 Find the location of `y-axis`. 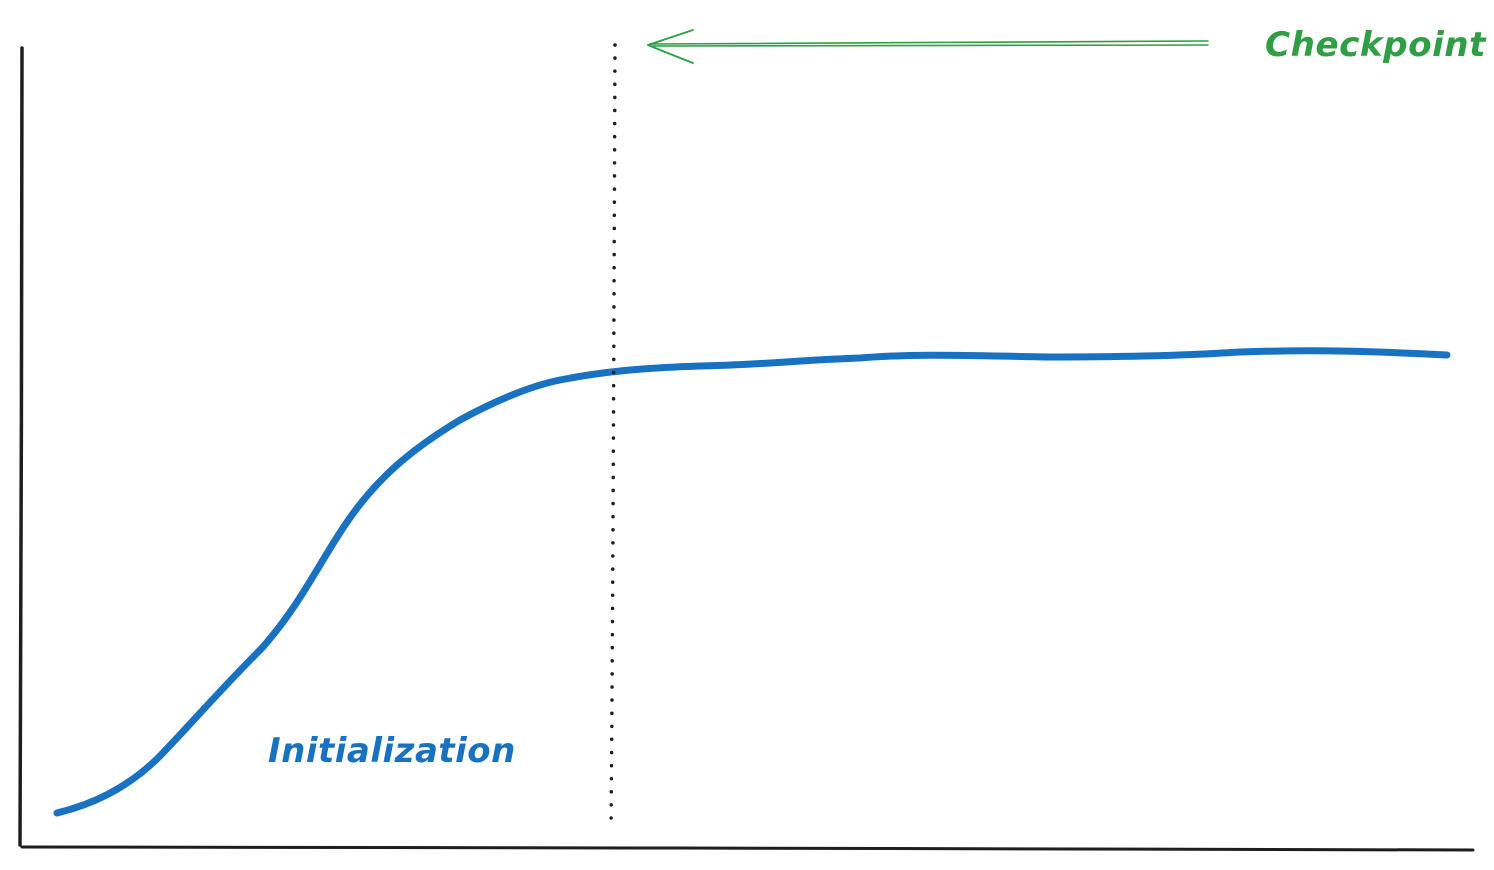

y-axis is located at coordinates (21, 446).